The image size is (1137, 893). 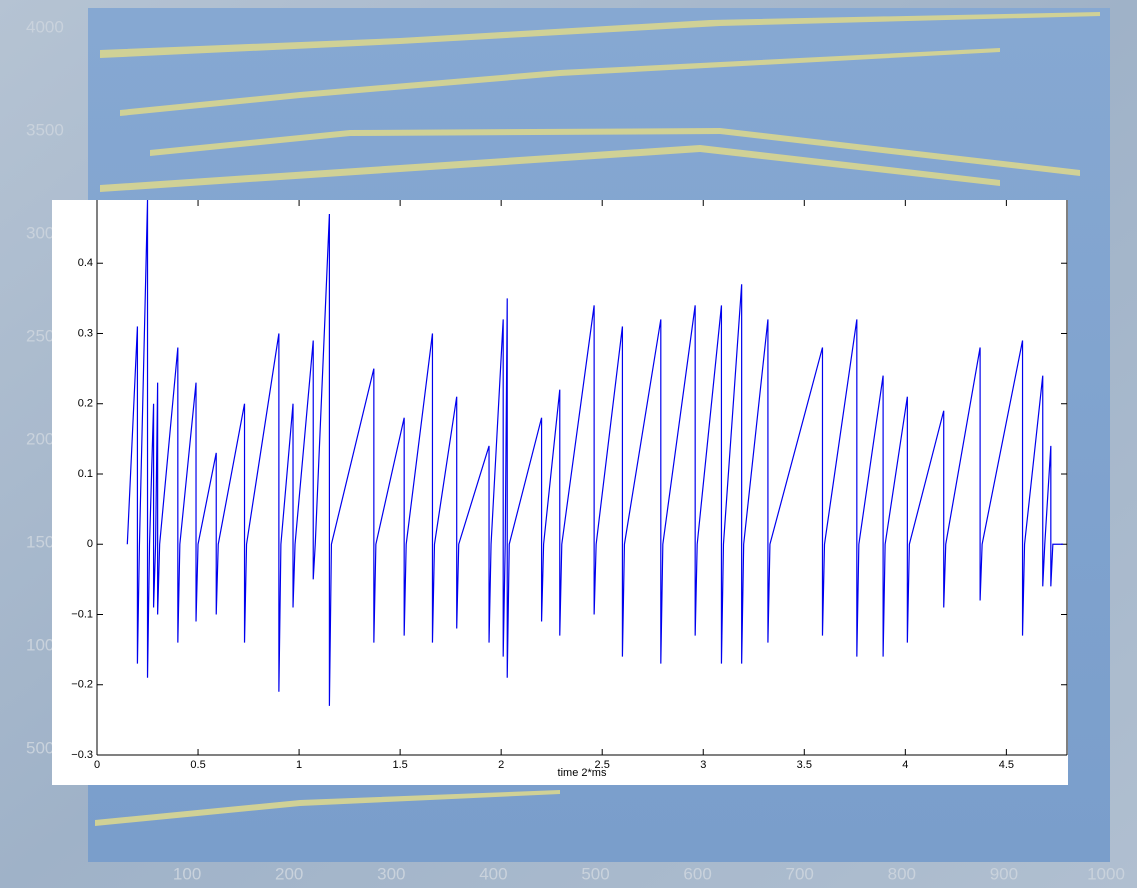 What do you see at coordinates (697, 873) in the screenshot?
I see `x-tick-label: 600` at bounding box center [697, 873].